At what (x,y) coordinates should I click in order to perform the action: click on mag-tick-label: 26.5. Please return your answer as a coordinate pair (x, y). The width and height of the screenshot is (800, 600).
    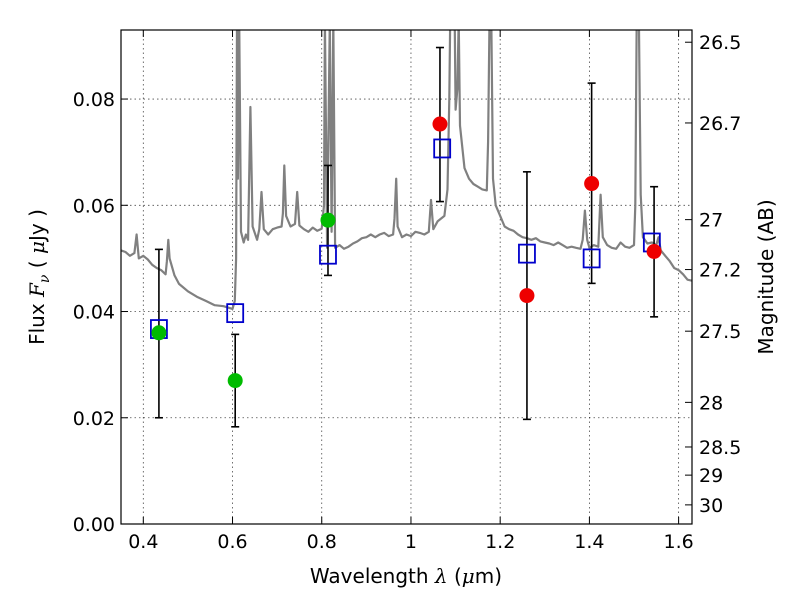
    Looking at the image, I should click on (720, 43).